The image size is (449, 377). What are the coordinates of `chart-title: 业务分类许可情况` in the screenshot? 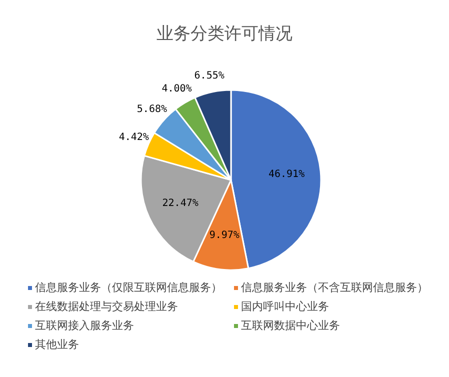 It's located at (225, 34).